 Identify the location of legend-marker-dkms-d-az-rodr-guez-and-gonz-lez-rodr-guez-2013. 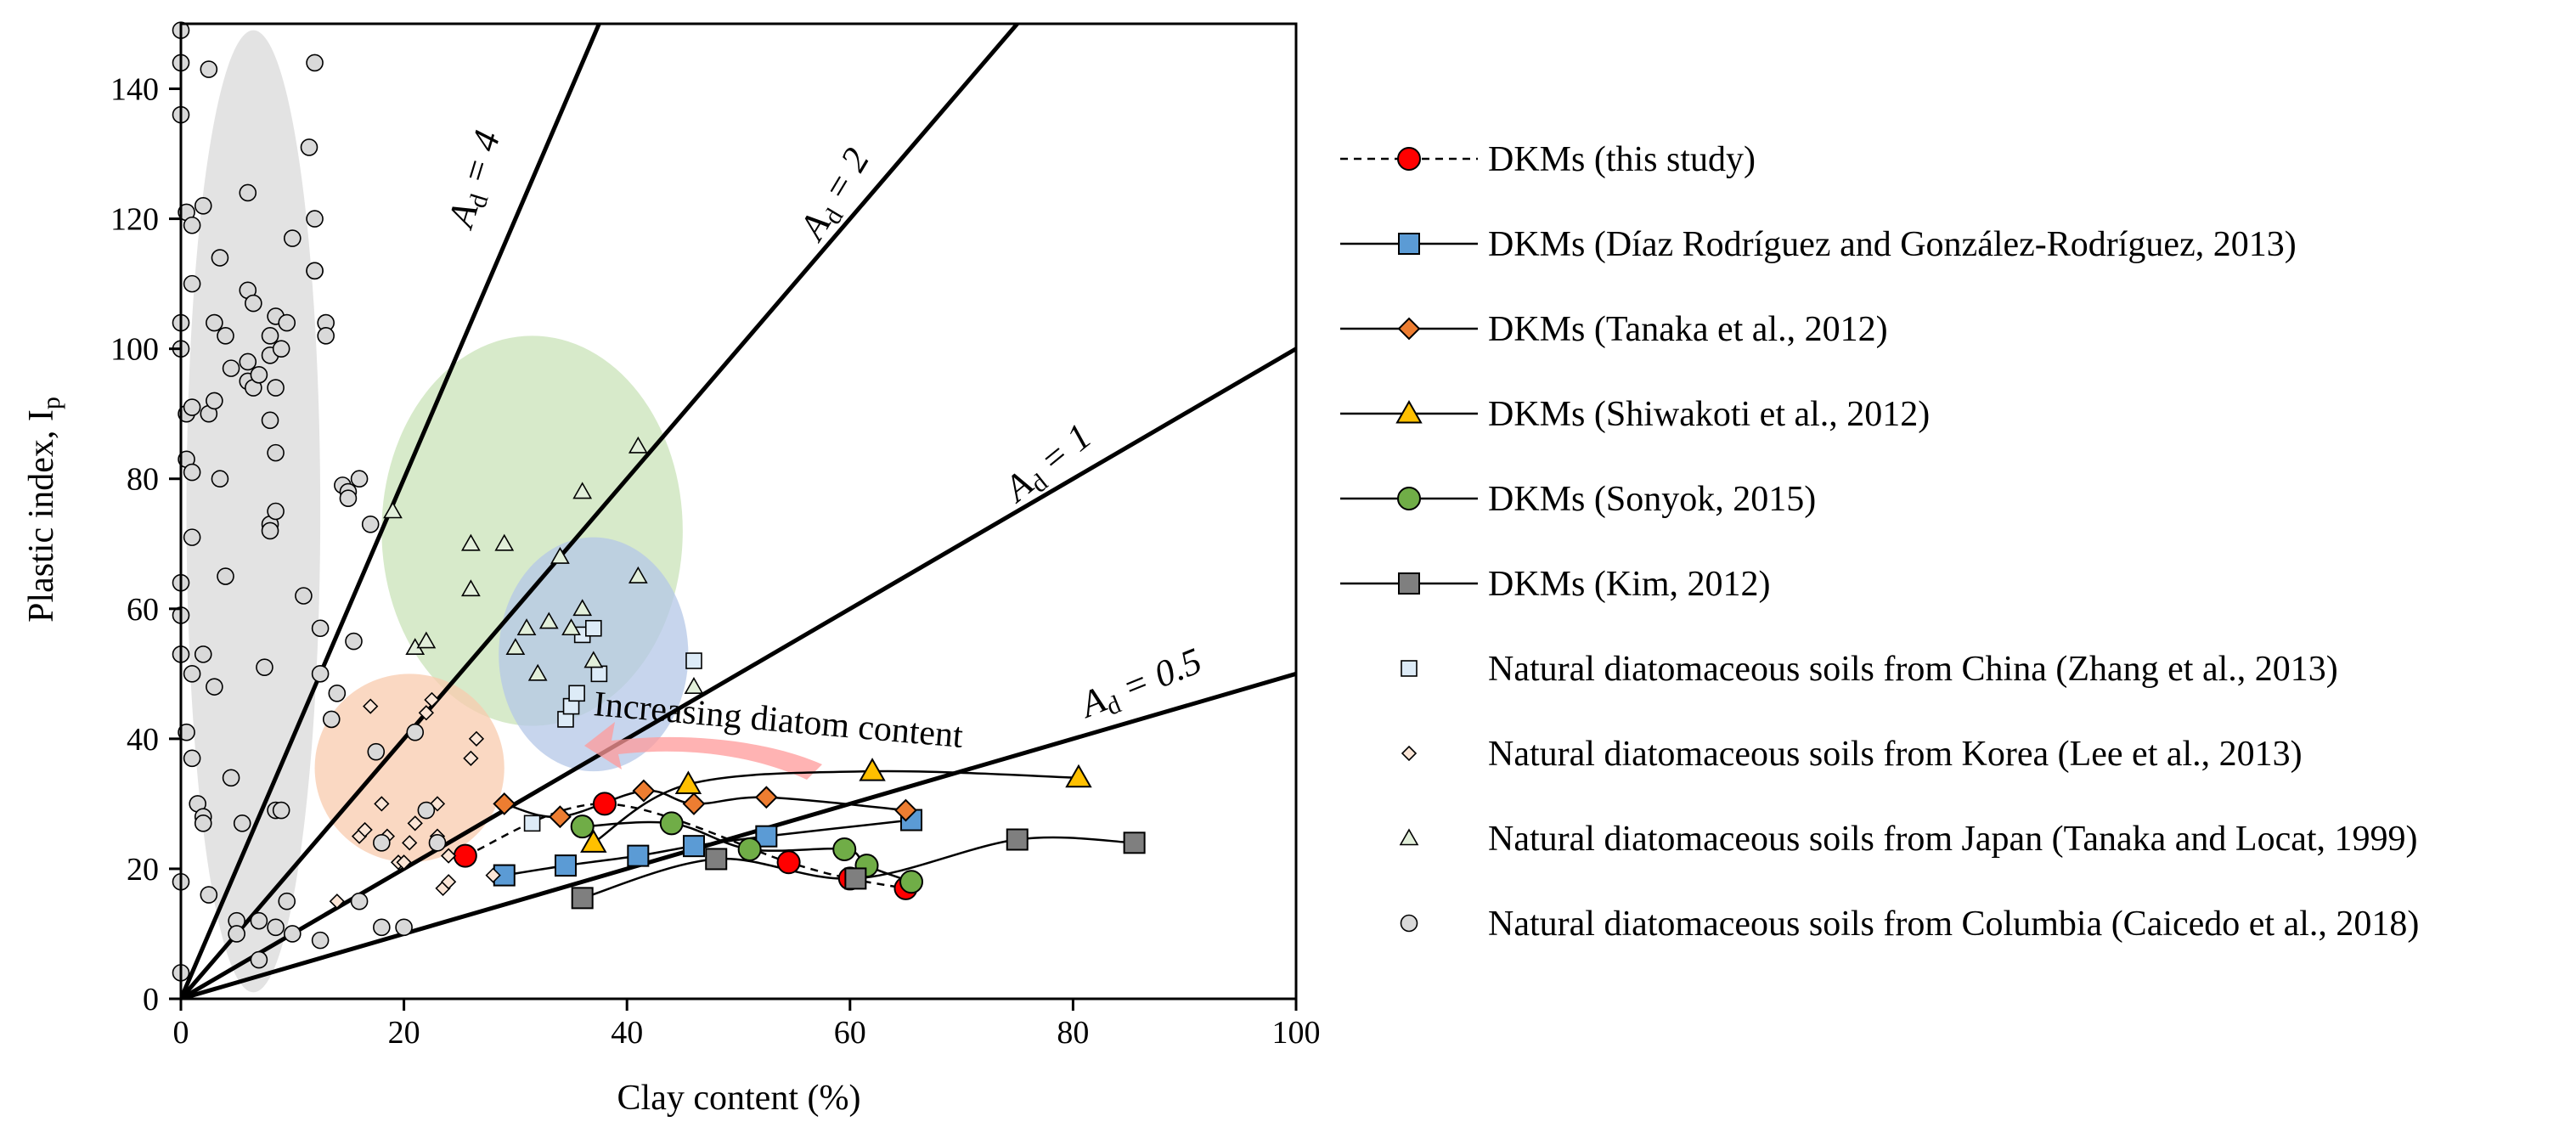
(1409, 244).